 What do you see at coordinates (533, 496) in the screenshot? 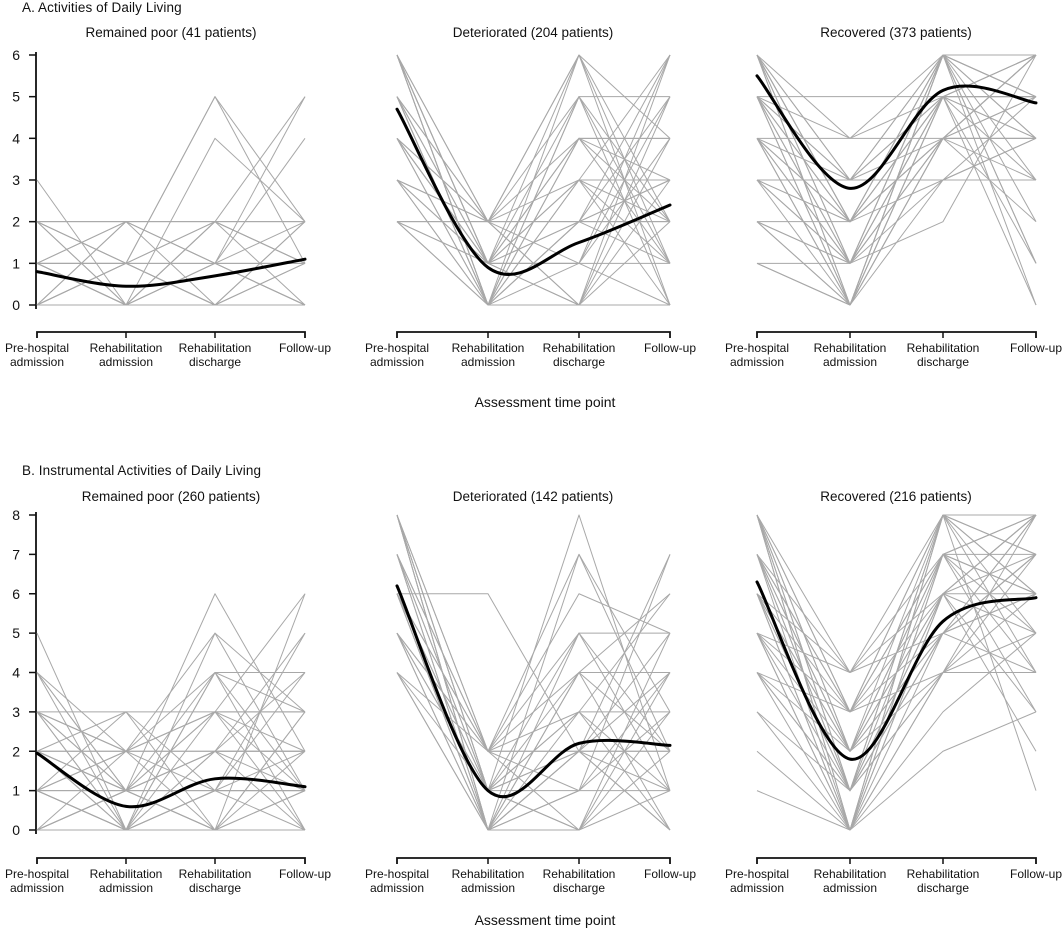
I see `subplot-title-b-deteriorated: Deteriorated (142 patients)` at bounding box center [533, 496].